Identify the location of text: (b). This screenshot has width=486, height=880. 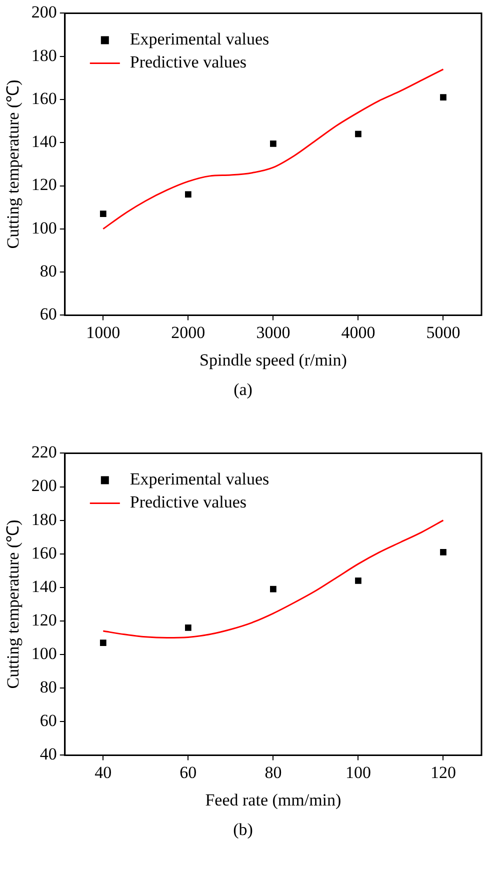
(243, 830).